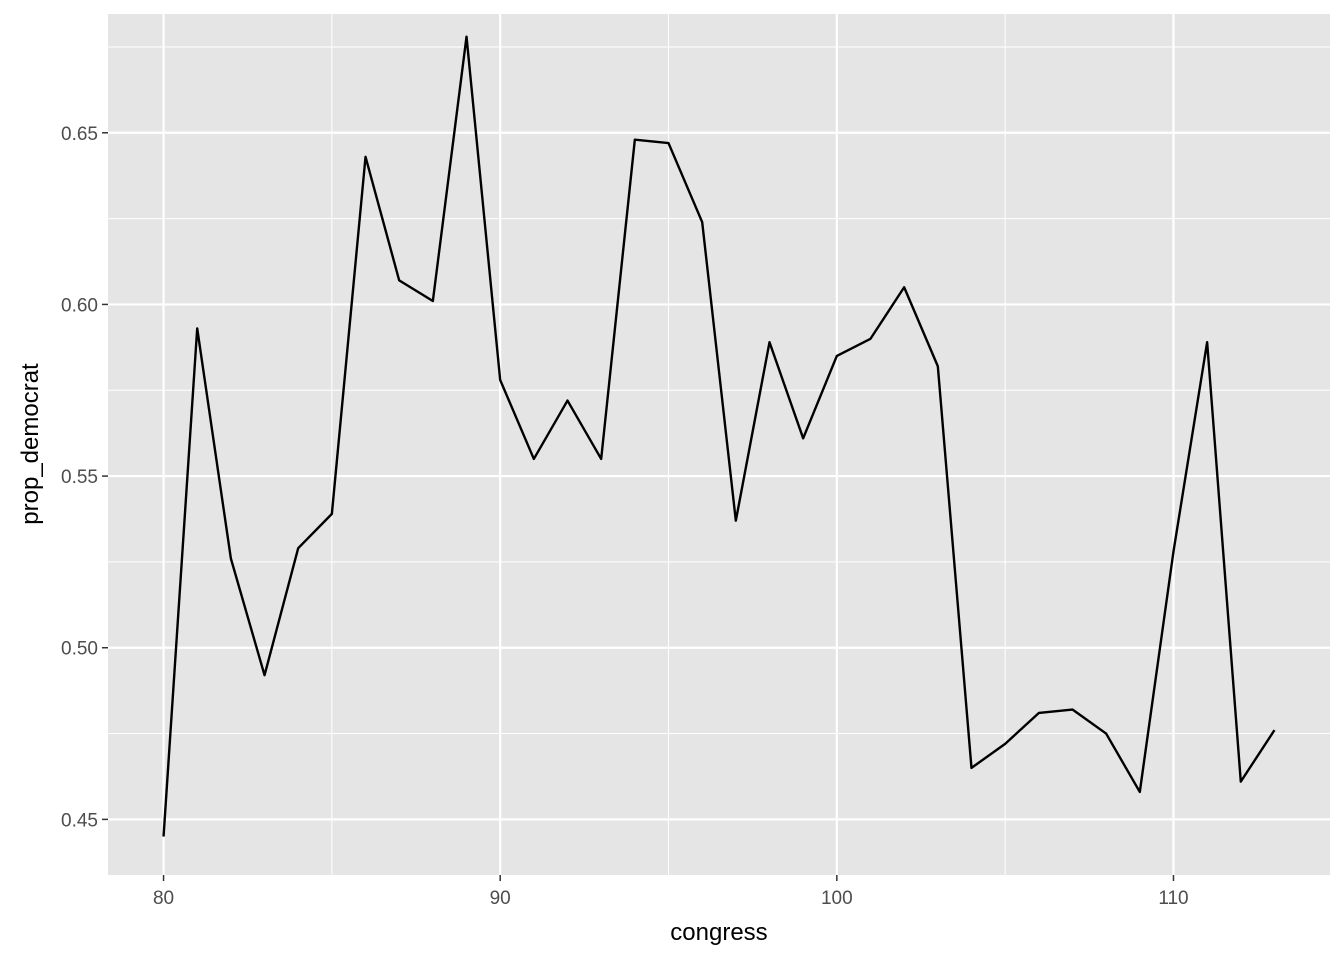  Describe the element at coordinates (79, 305) in the screenshot. I see `y-tick-label: 0.60` at that location.